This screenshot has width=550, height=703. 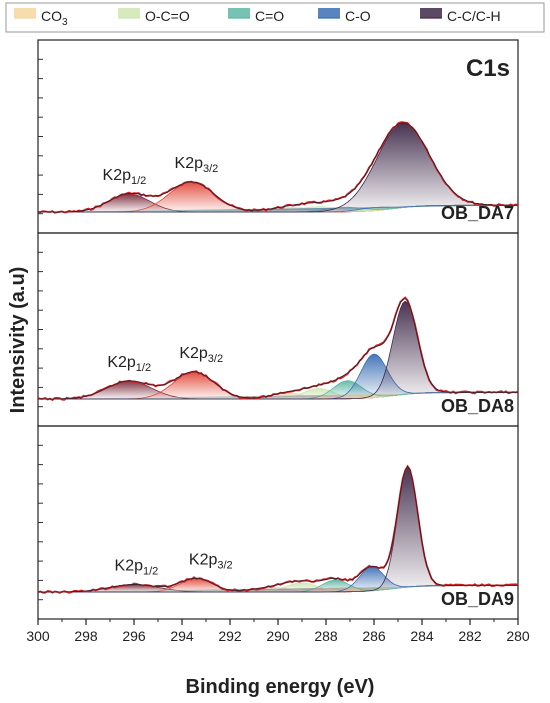 What do you see at coordinates (18, 340) in the screenshot?
I see `y-axis-label: Intensivity (a.u)` at bounding box center [18, 340].